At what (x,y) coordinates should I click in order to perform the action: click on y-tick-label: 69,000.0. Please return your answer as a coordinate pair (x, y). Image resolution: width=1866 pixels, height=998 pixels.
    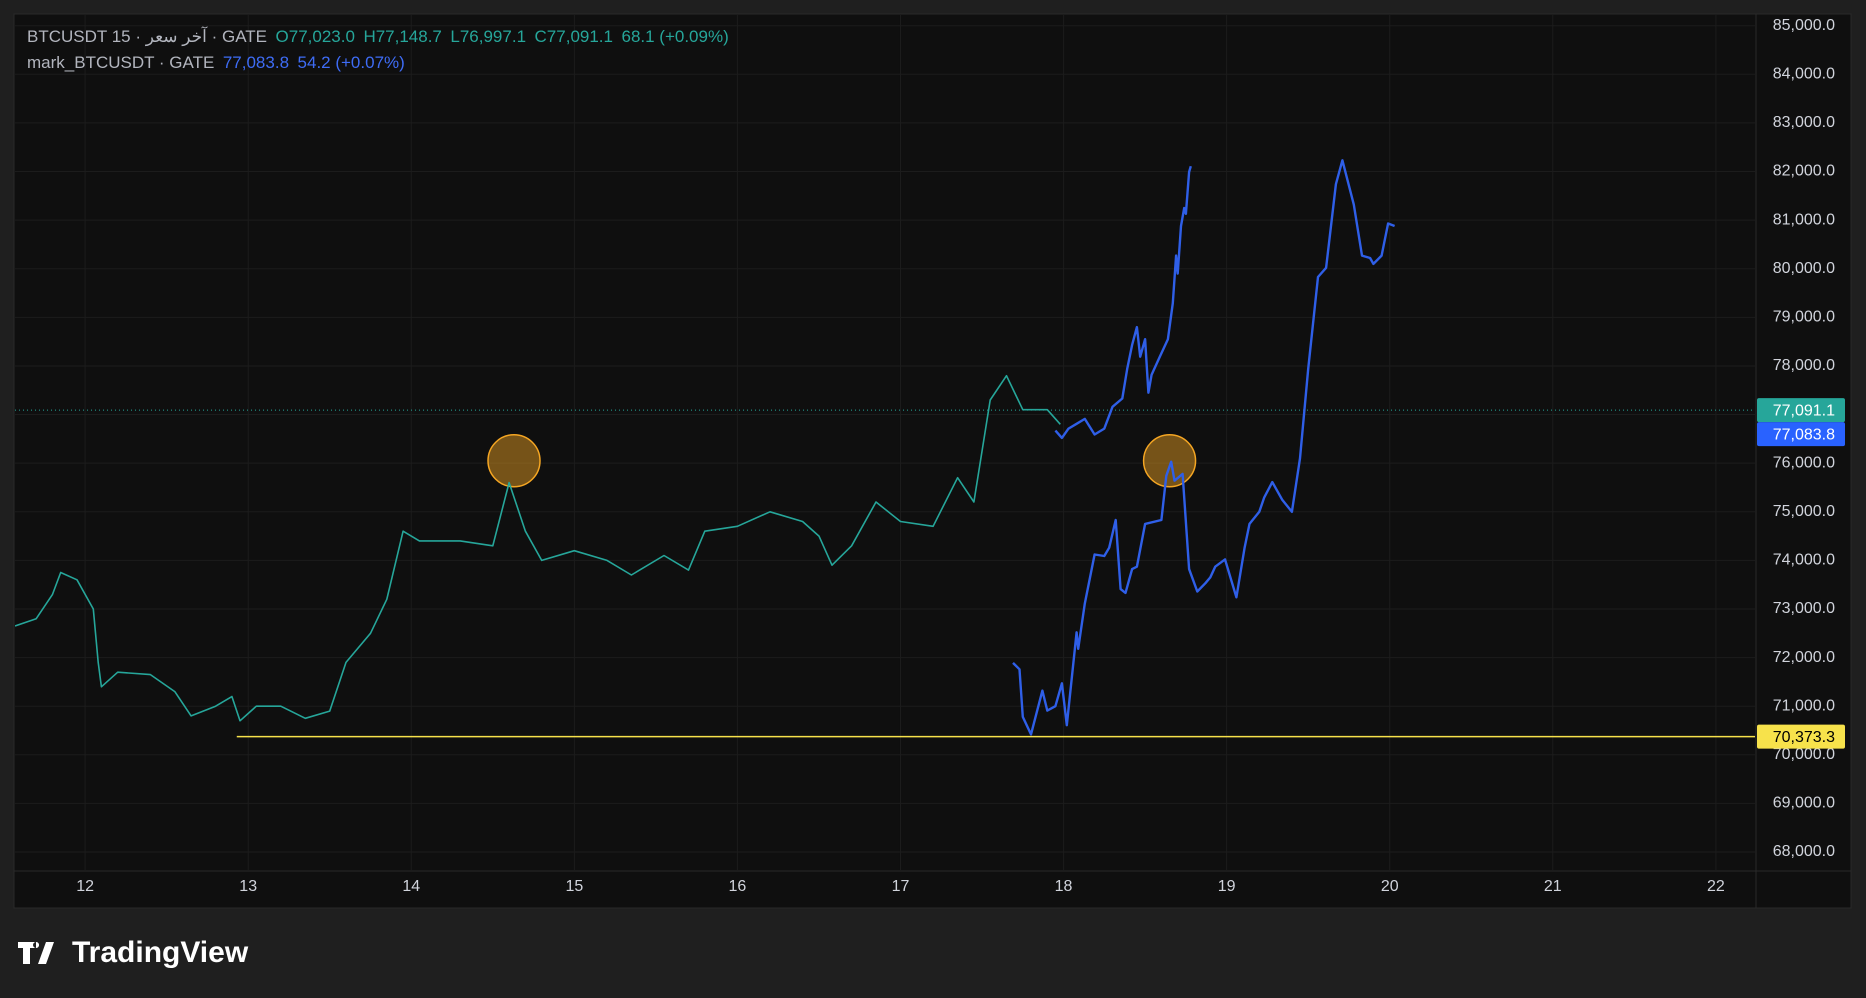
    Looking at the image, I should click on (1804, 803).